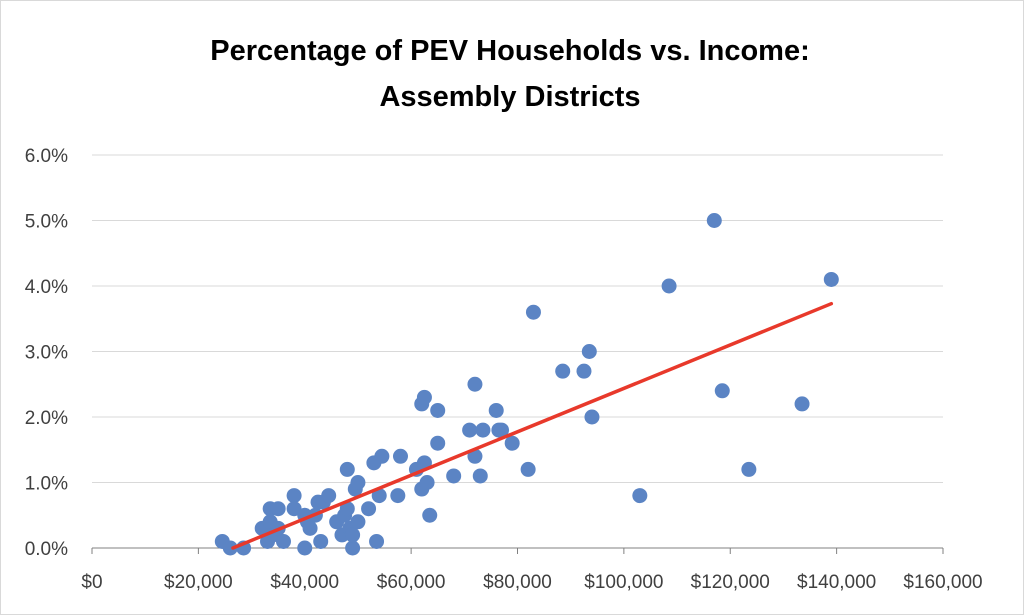  What do you see at coordinates (517, 582) in the screenshot?
I see `x-tick-label: $80,000` at bounding box center [517, 582].